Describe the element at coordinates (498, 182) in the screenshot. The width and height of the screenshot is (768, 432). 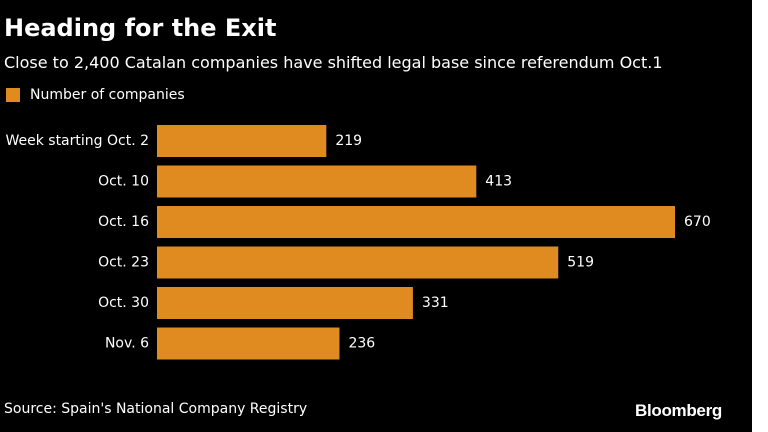
I see `value-label: 413` at that location.